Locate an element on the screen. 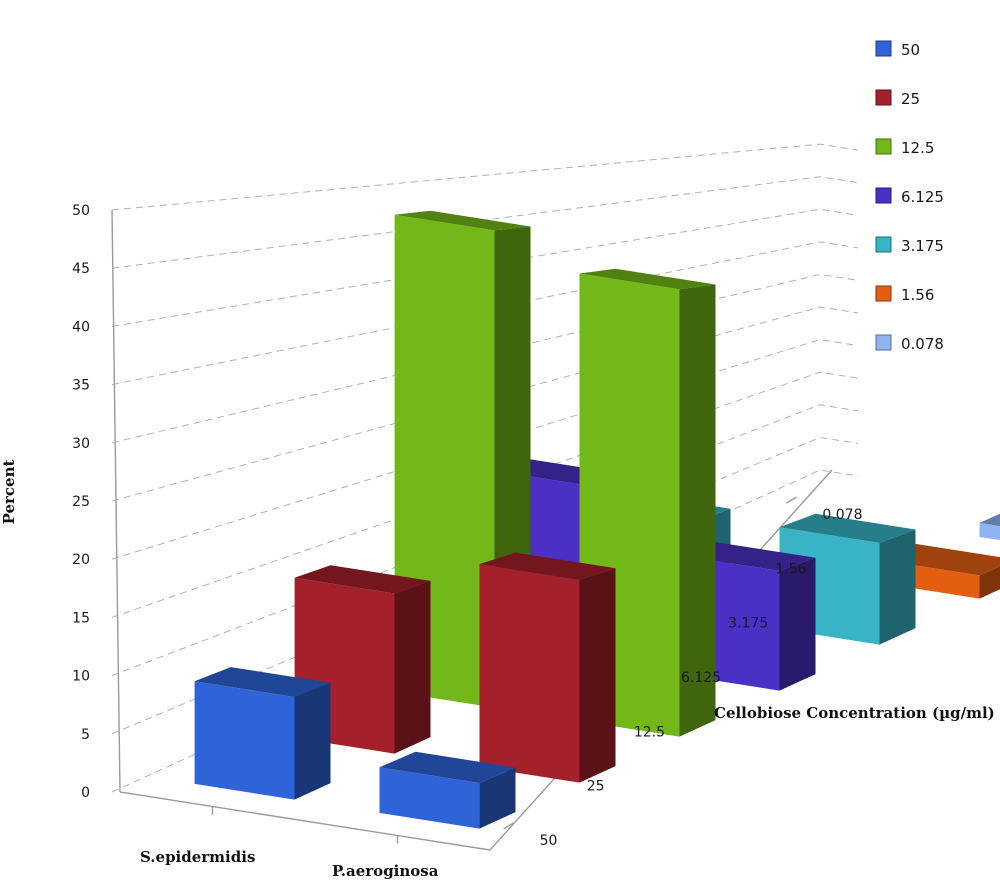 This screenshot has height=884, width=1000. y-axis-line is located at coordinates (116, 501).